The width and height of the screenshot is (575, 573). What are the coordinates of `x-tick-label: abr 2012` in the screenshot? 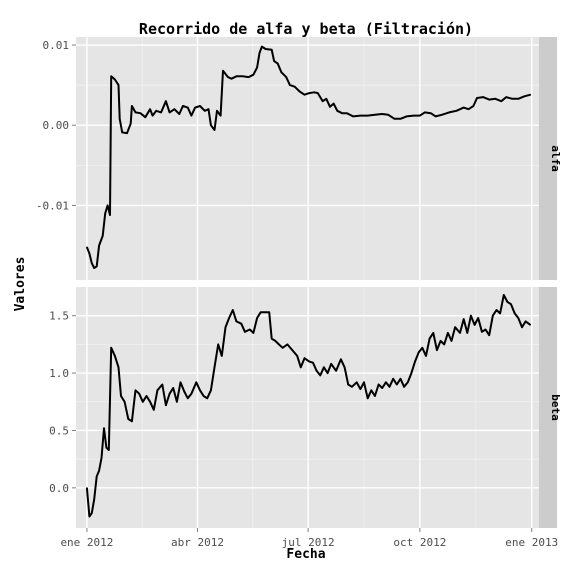 It's located at (197, 542).